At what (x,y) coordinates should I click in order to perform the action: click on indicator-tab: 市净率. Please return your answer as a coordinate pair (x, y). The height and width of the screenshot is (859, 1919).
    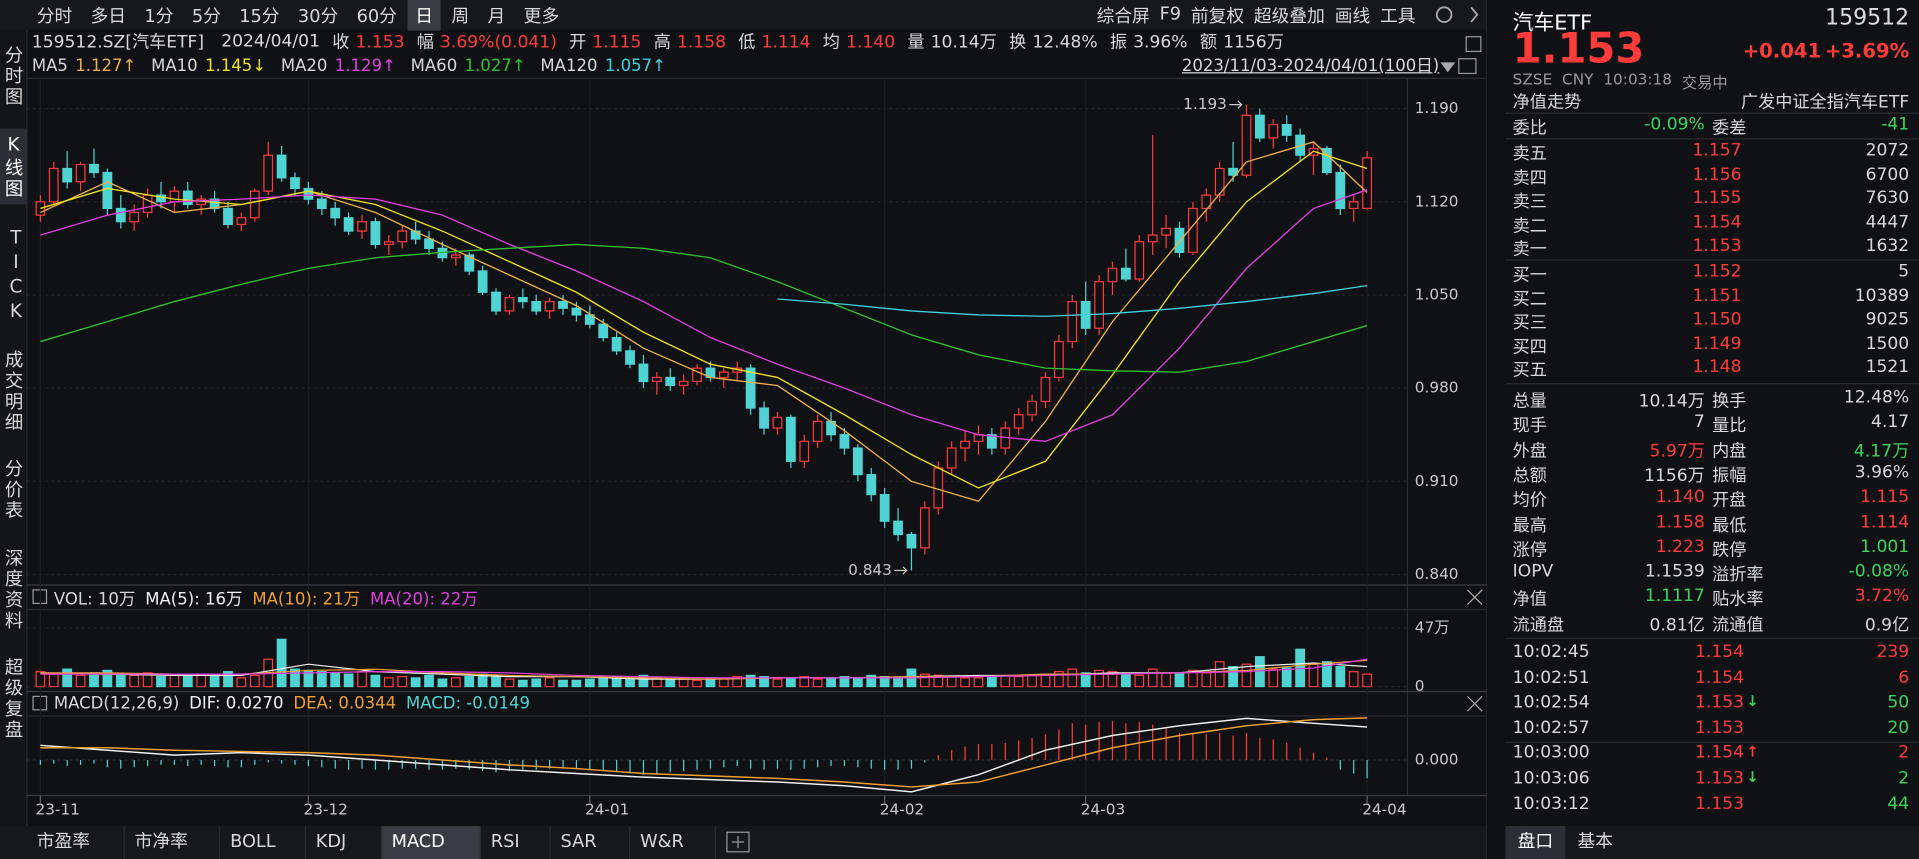
    Looking at the image, I should click on (173, 842).